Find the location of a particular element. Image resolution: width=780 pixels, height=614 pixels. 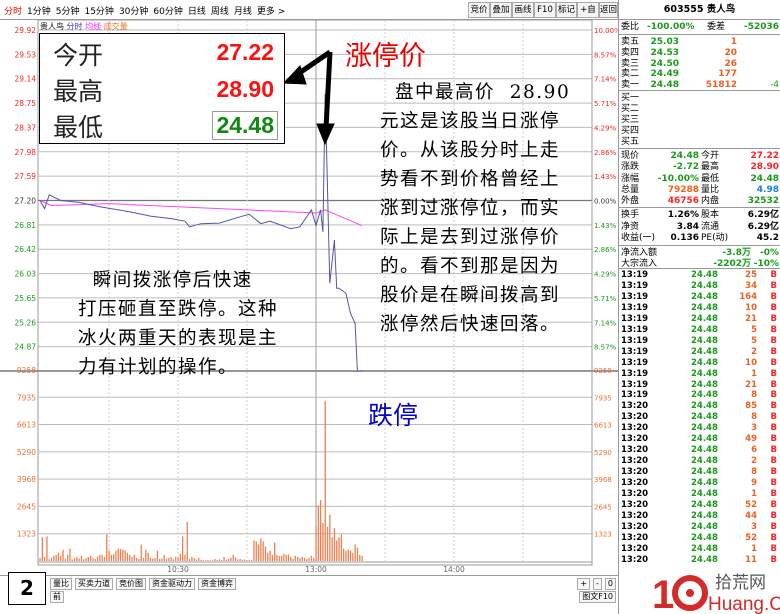

trade-volume: 1 is located at coordinates (754, 548).